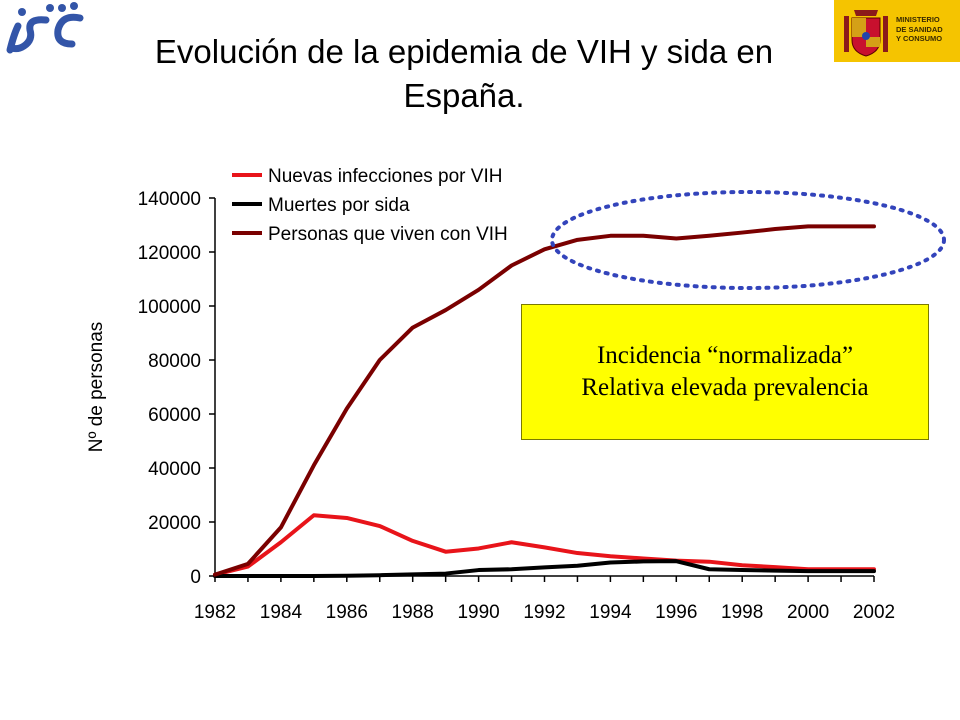  What do you see at coordinates (385, 176) in the screenshot?
I see `legend-label: Nuevas infecciones por VIH` at bounding box center [385, 176].